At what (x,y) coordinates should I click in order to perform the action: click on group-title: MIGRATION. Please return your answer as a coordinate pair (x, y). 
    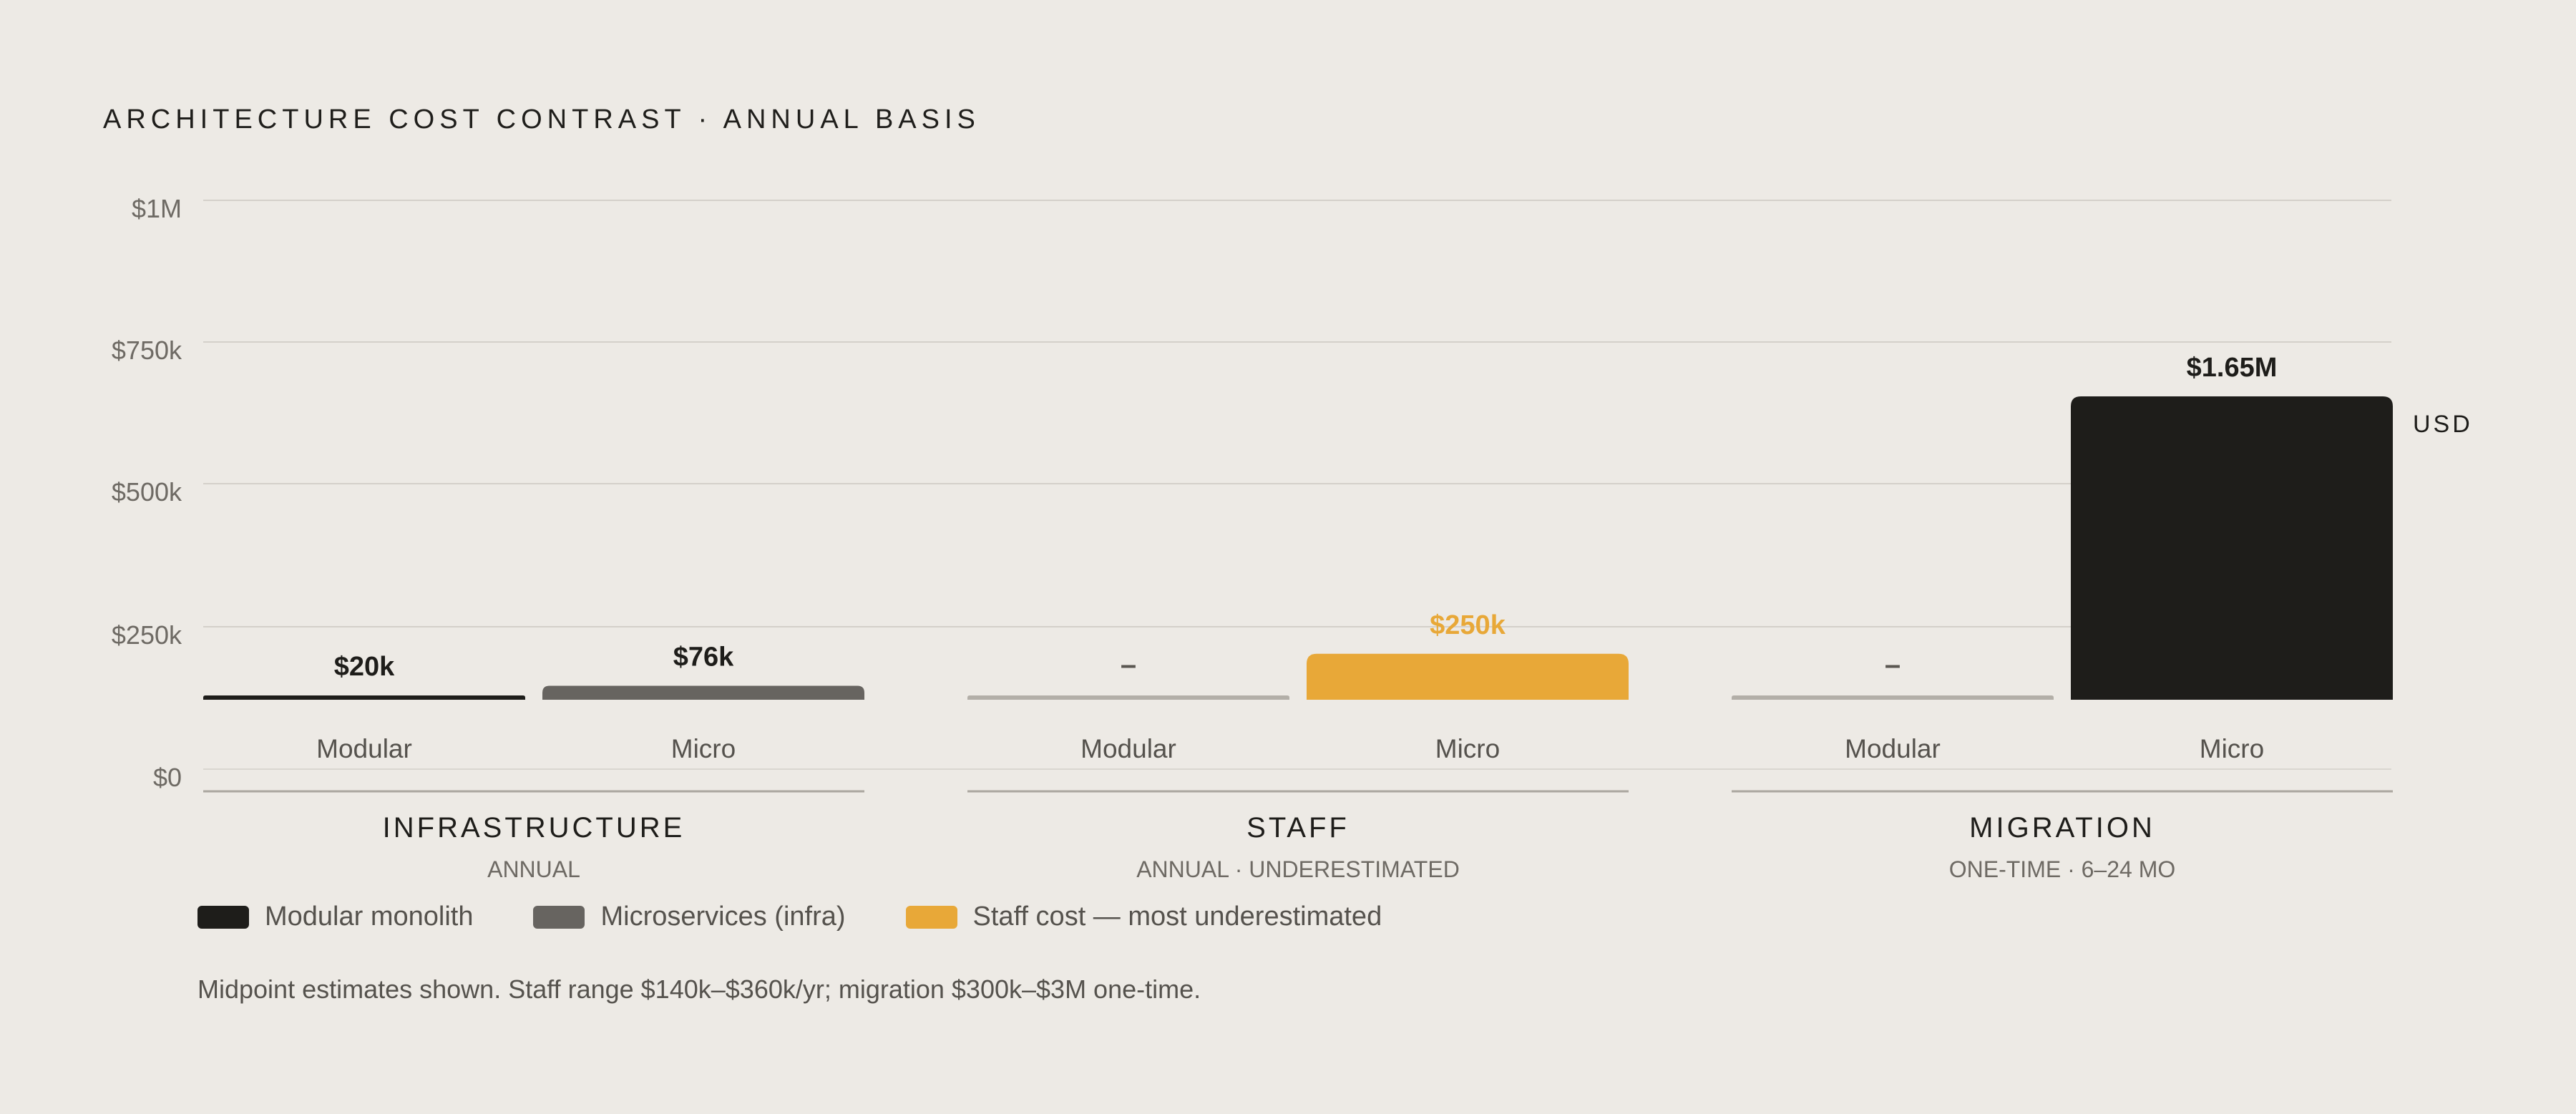
    Looking at the image, I should click on (2062, 828).